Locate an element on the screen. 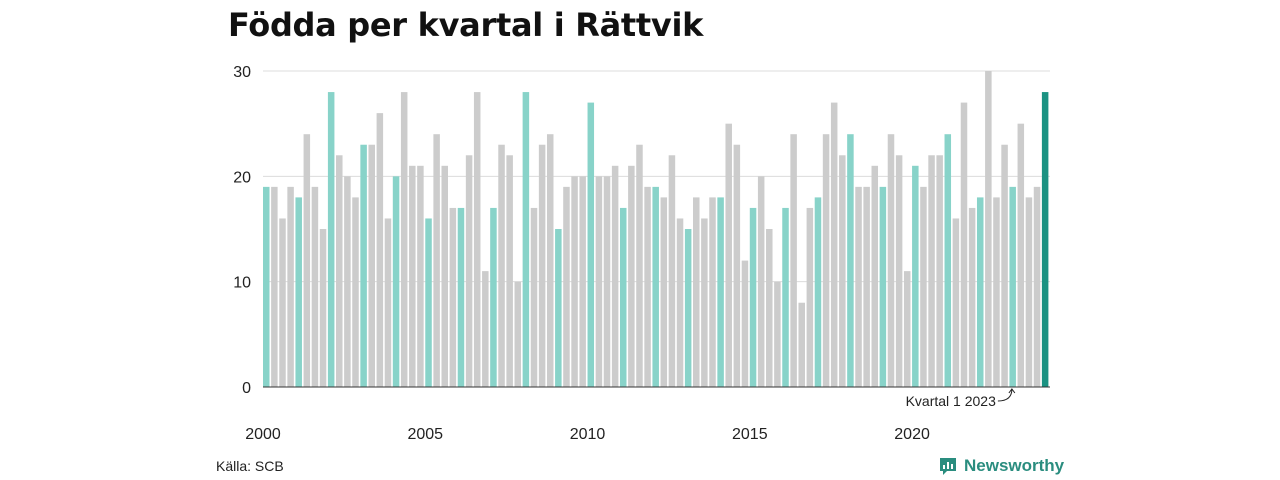 The width and height of the screenshot is (1280, 480). y-tick-label: 0 is located at coordinates (246, 388).